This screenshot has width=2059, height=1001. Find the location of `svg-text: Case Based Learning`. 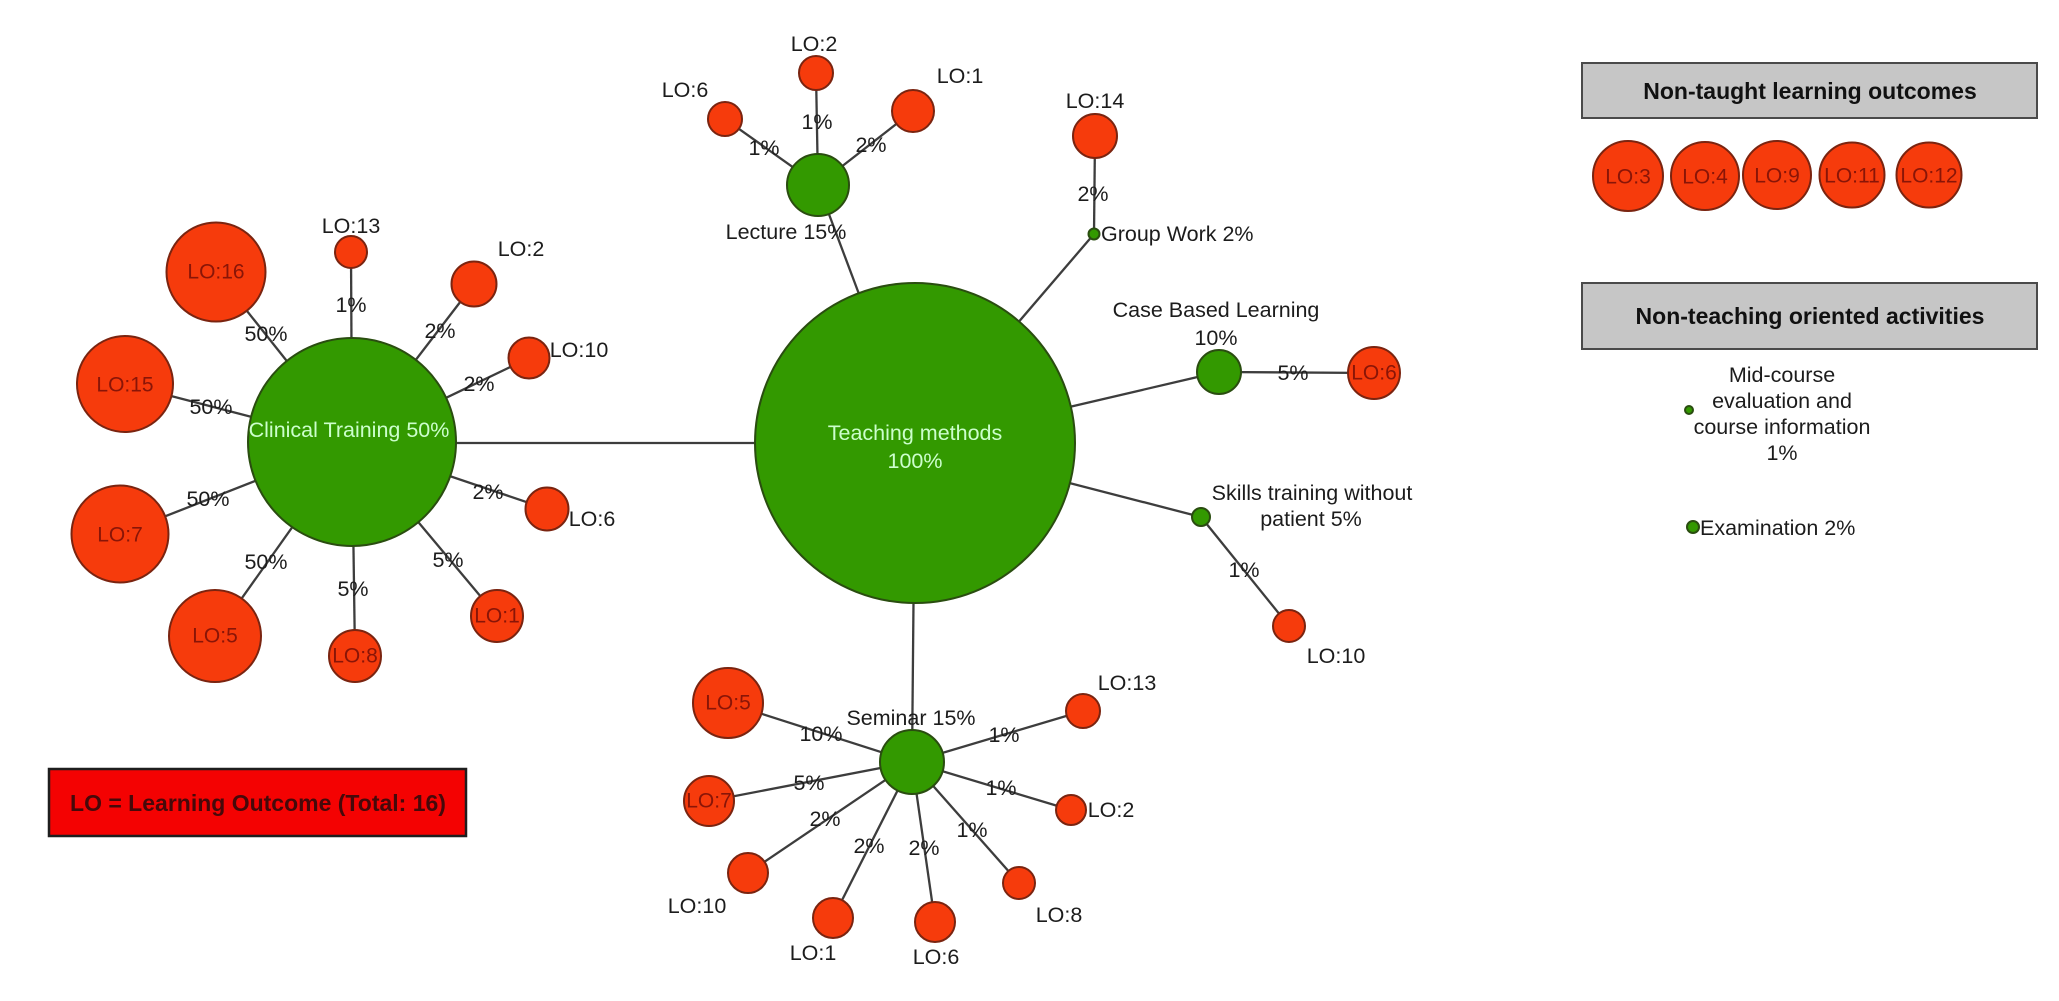

svg-text: Case Based Learning is located at coordinates (1216, 310).